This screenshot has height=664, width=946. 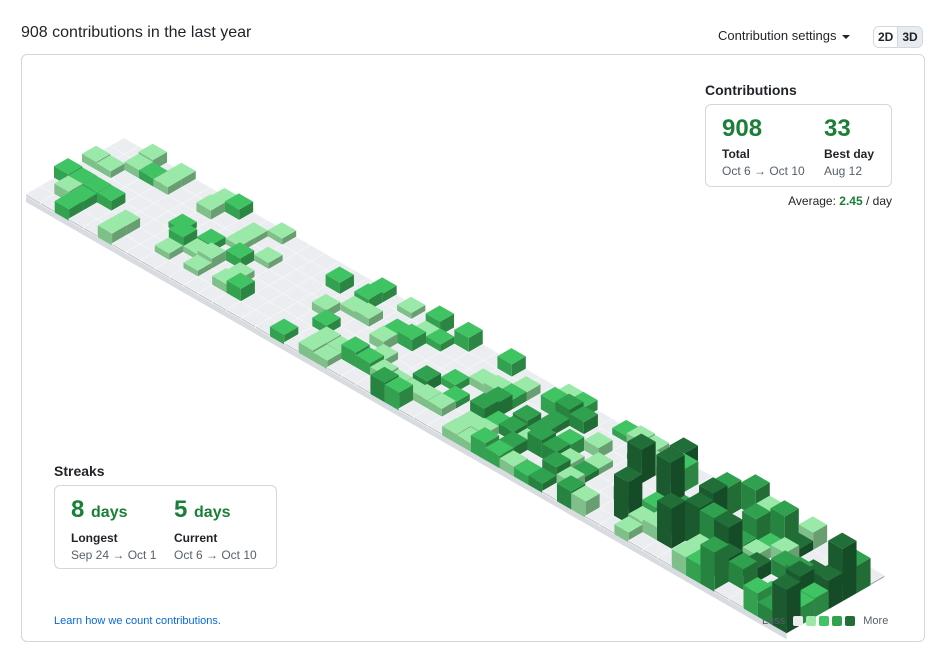 What do you see at coordinates (845, 36) in the screenshot?
I see `caret-down-icon` at bounding box center [845, 36].